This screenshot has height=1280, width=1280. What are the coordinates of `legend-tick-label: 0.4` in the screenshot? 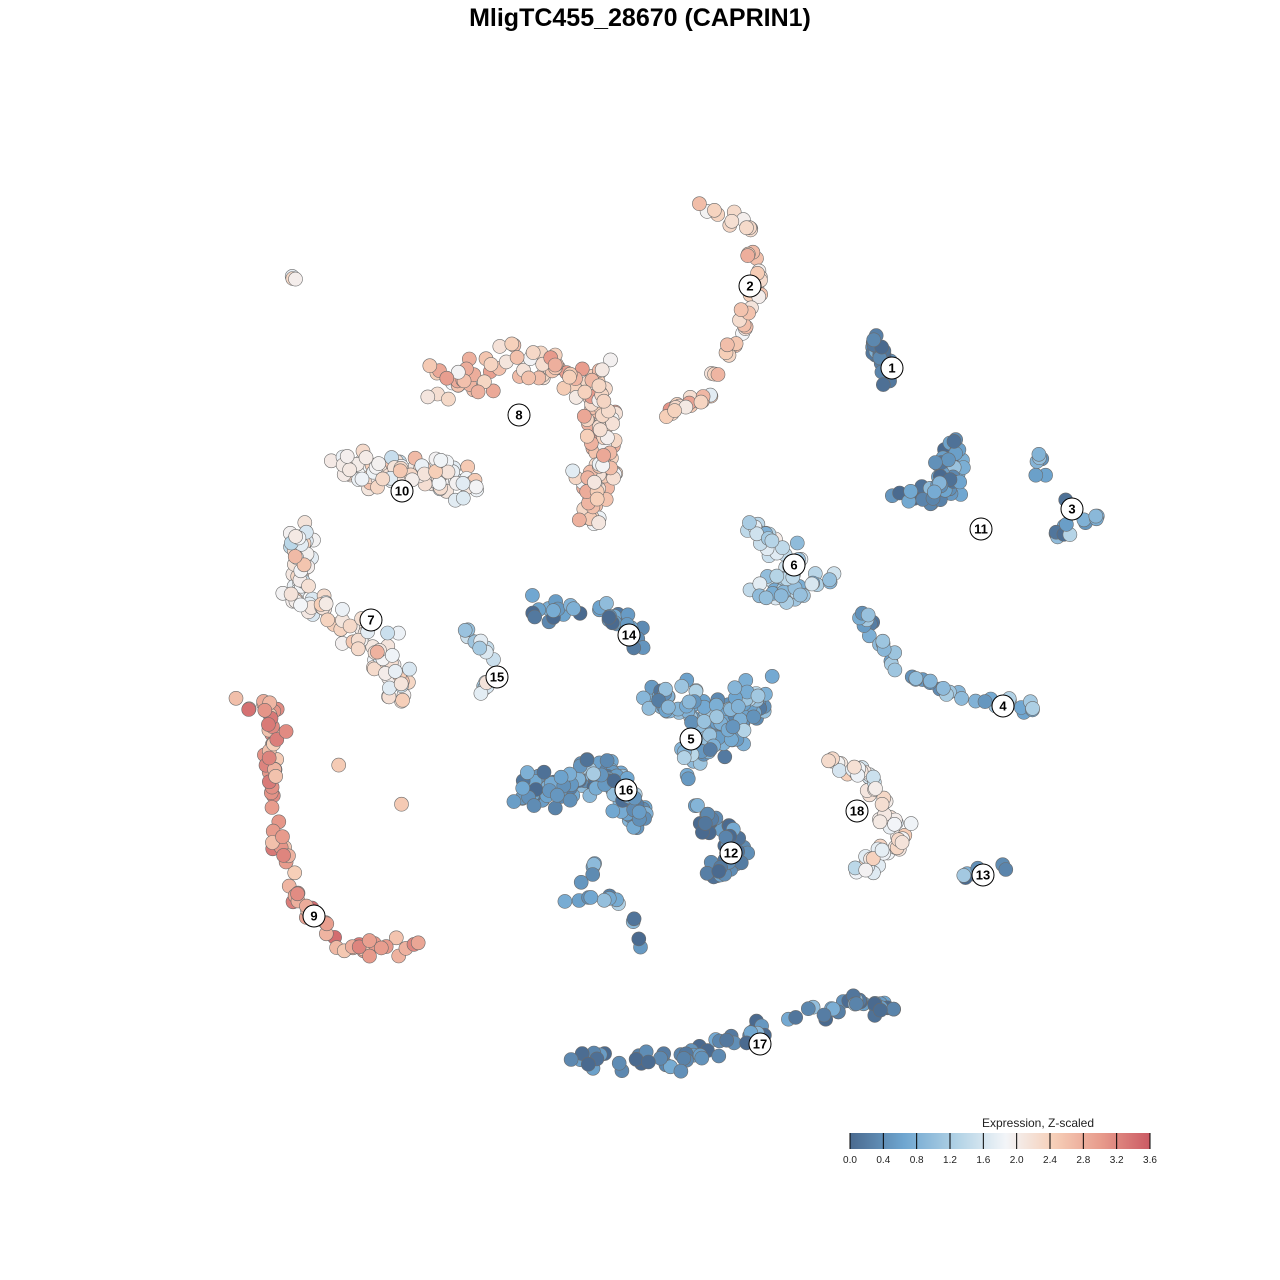 It's located at (883, 1160).